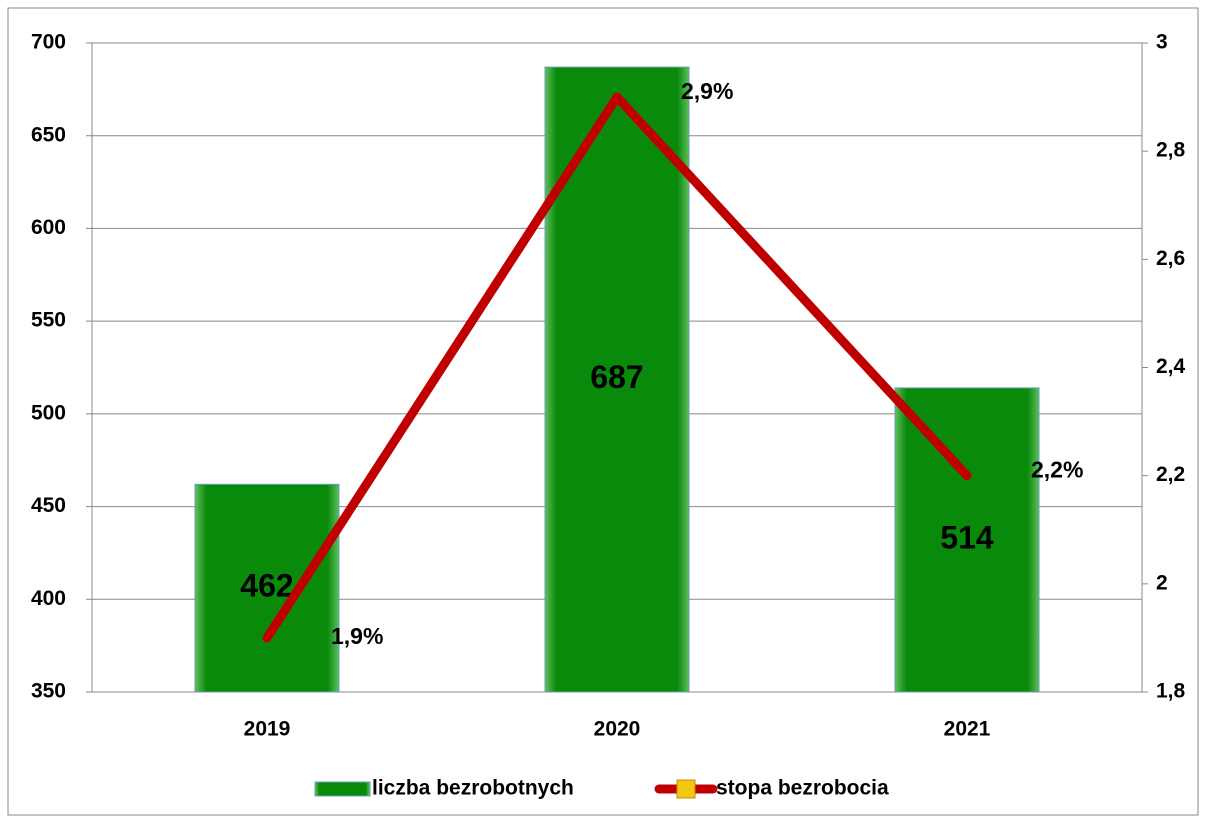 The width and height of the screenshot is (1206, 823). I want to click on y2-tick-label: 2,4, so click(1171, 366).